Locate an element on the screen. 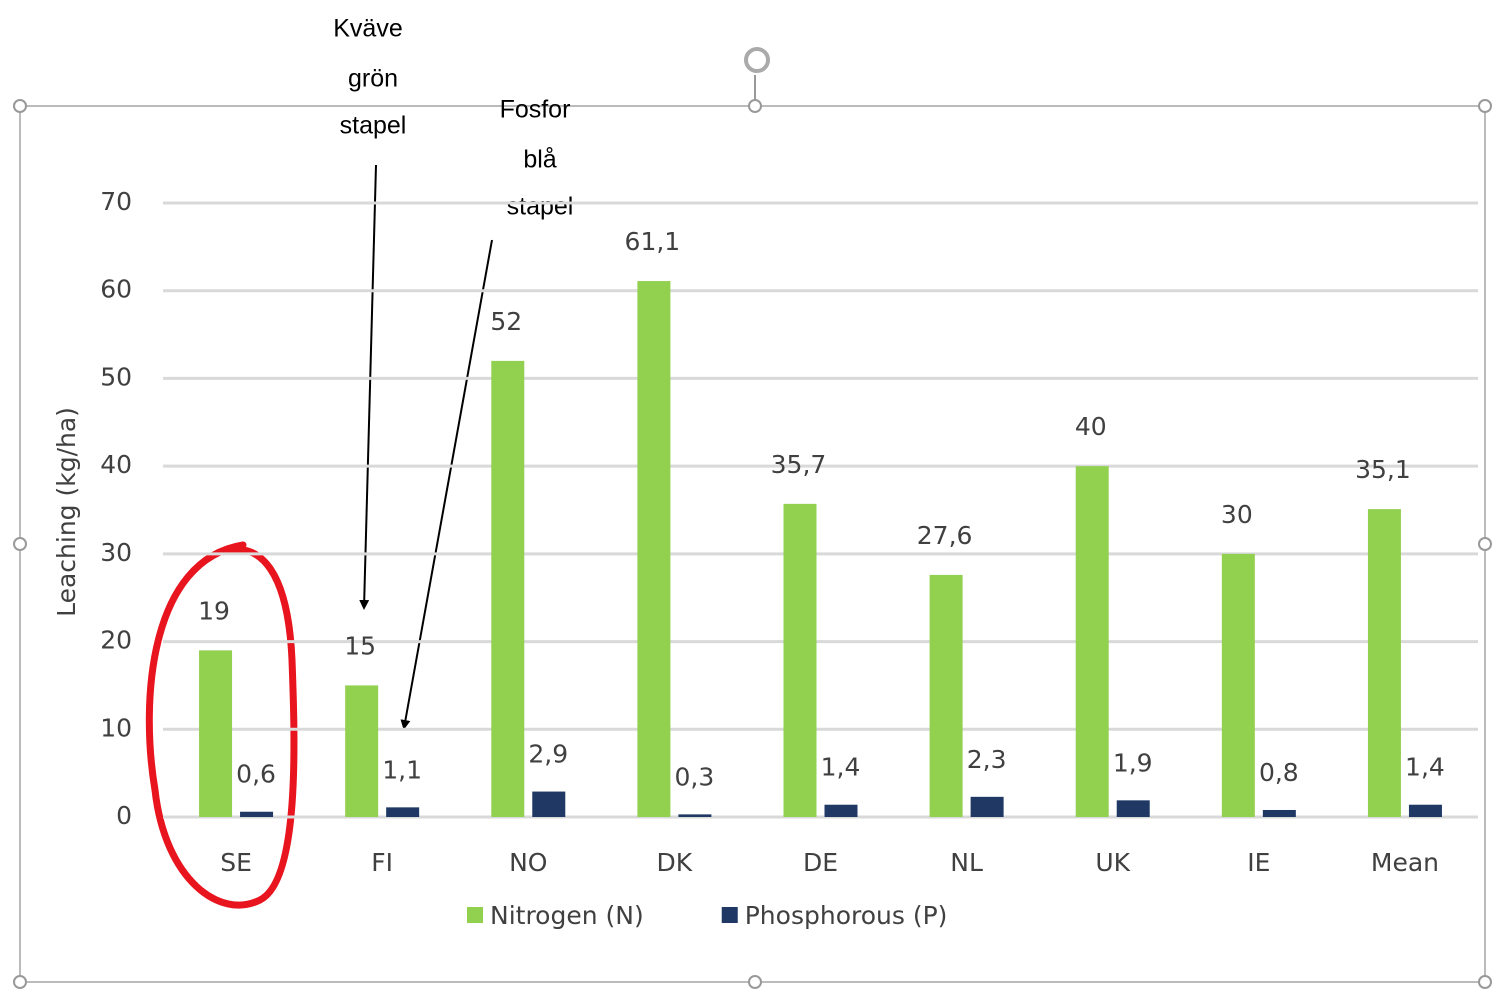 Image resolution: width=1493 pixels, height=989 pixels. y-tick-label: 70 is located at coordinates (116, 201).